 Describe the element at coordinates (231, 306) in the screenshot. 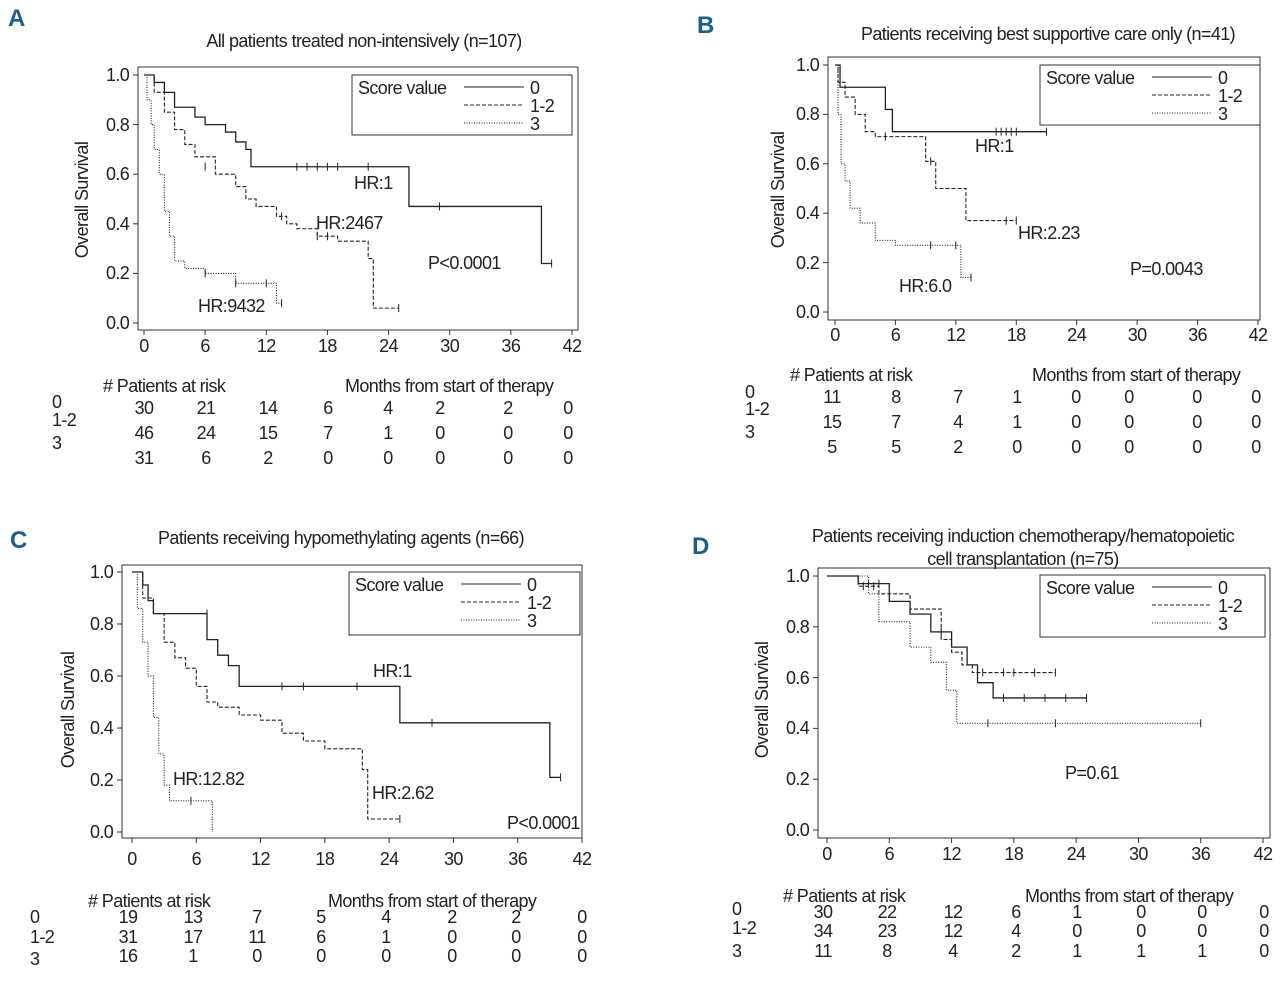

I see `hazard-ratio-label: HR:9432` at that location.